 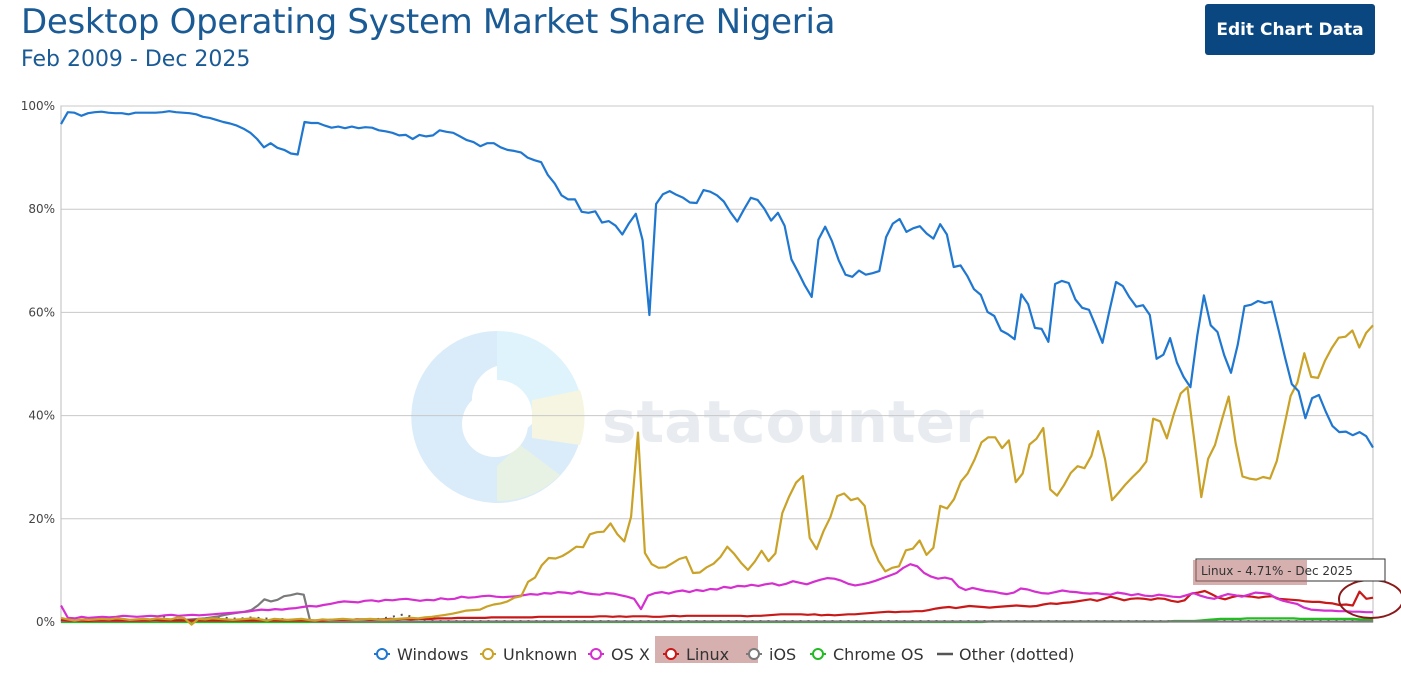 I want to click on legend-label: Other (dotted), so click(x=1017, y=654).